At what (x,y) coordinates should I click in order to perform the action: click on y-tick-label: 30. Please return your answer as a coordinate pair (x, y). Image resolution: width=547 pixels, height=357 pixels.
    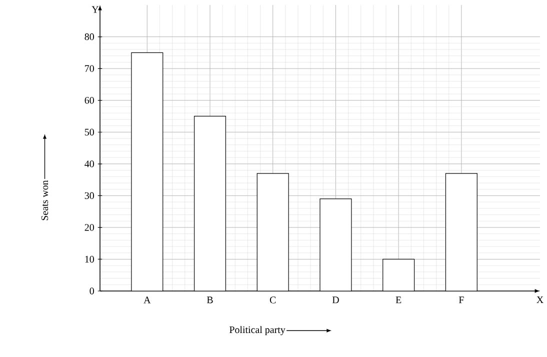
    Looking at the image, I should click on (89, 196).